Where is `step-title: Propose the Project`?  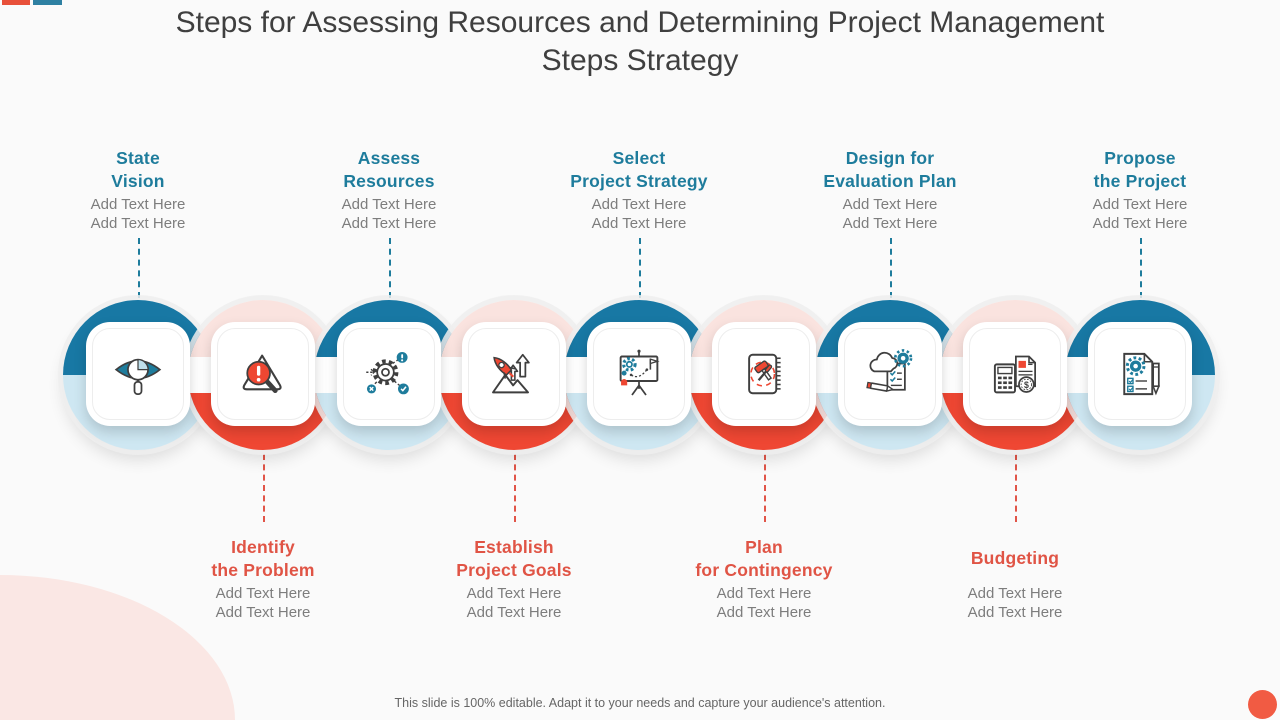
step-title: Propose the Project is located at coordinates (1140, 169).